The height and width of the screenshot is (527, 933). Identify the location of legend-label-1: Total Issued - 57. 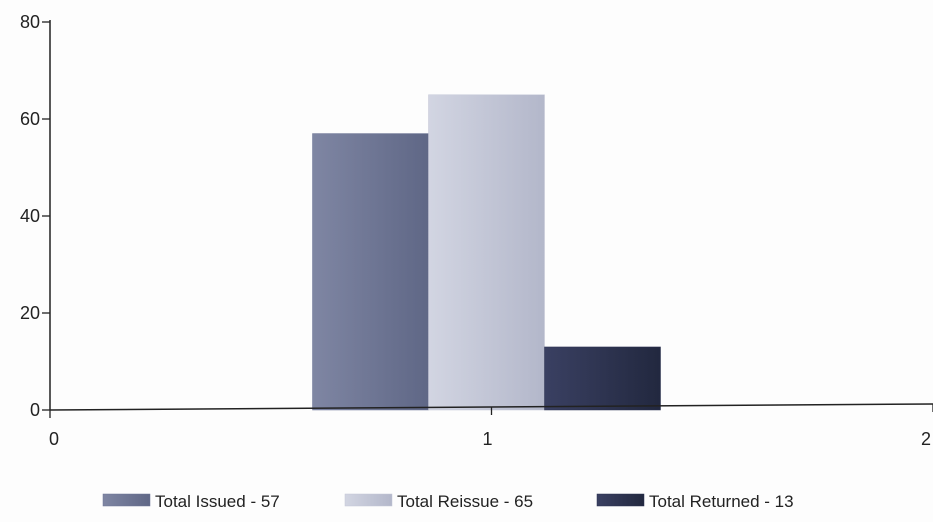
(217, 501).